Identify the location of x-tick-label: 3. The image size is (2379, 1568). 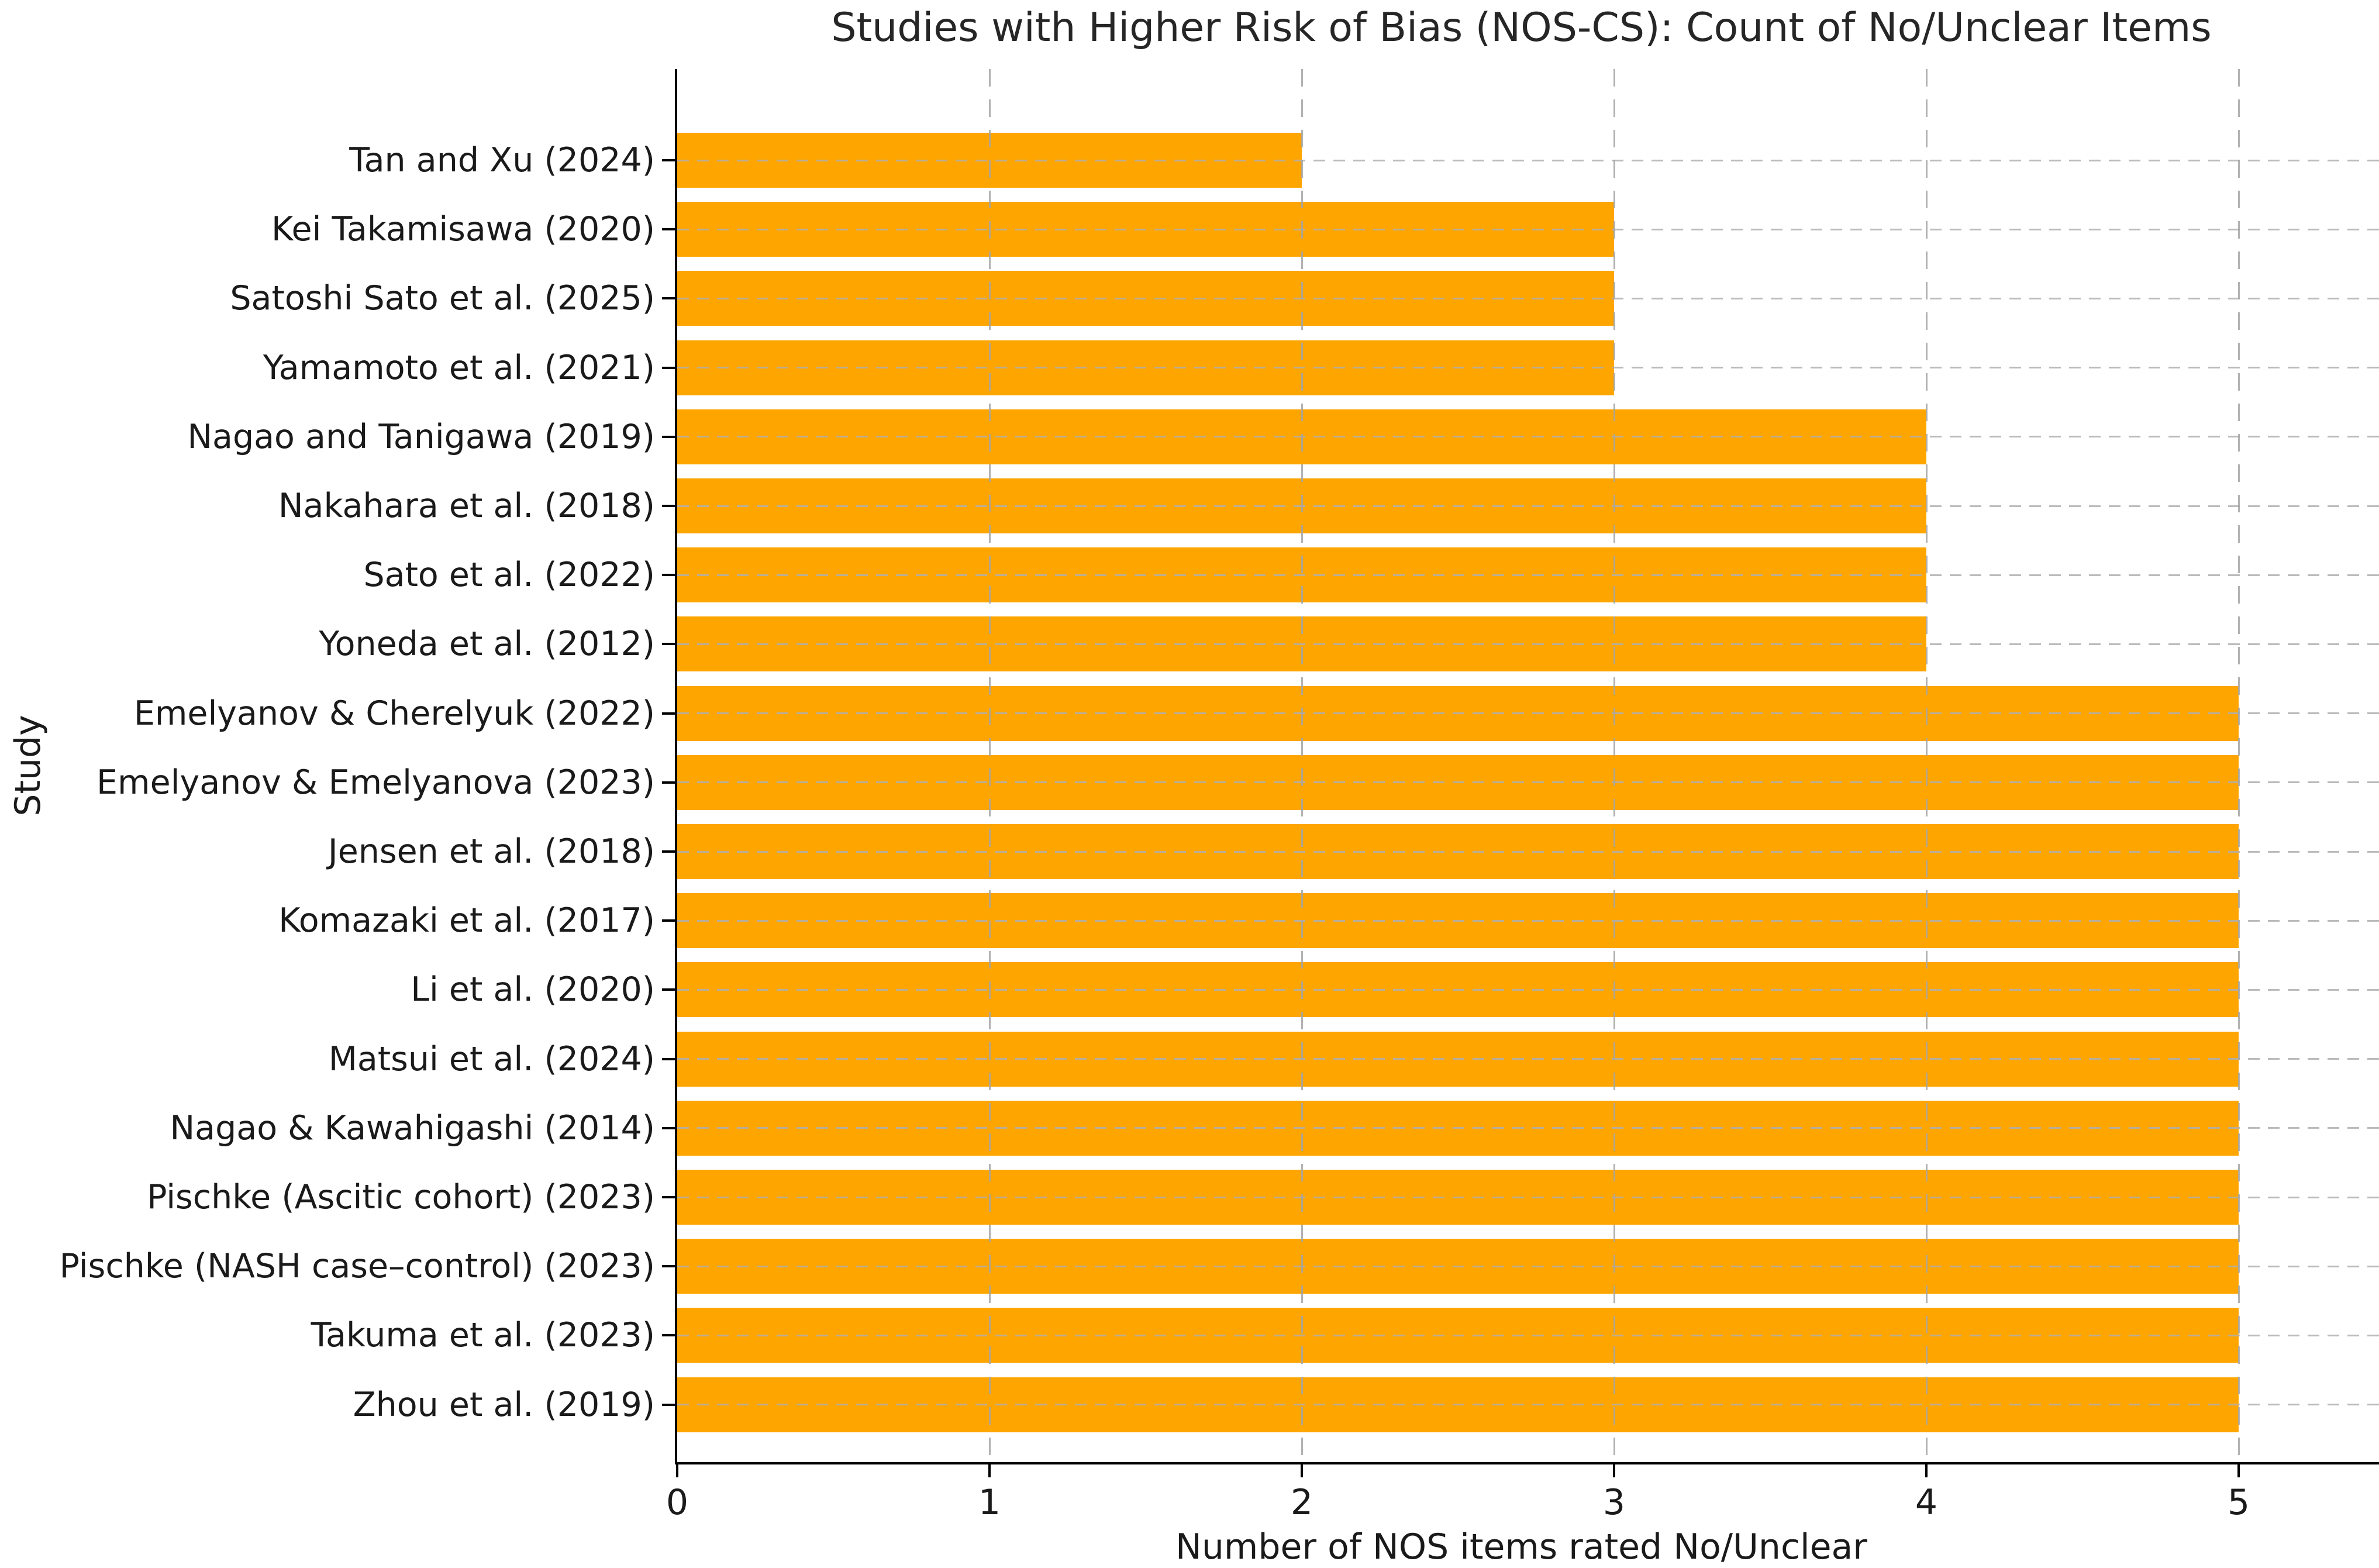
(1614, 1503).